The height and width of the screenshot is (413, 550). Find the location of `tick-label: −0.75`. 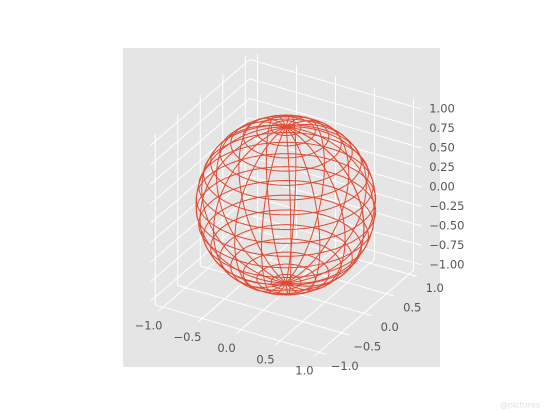

tick-label: −0.75 is located at coordinates (446, 245).